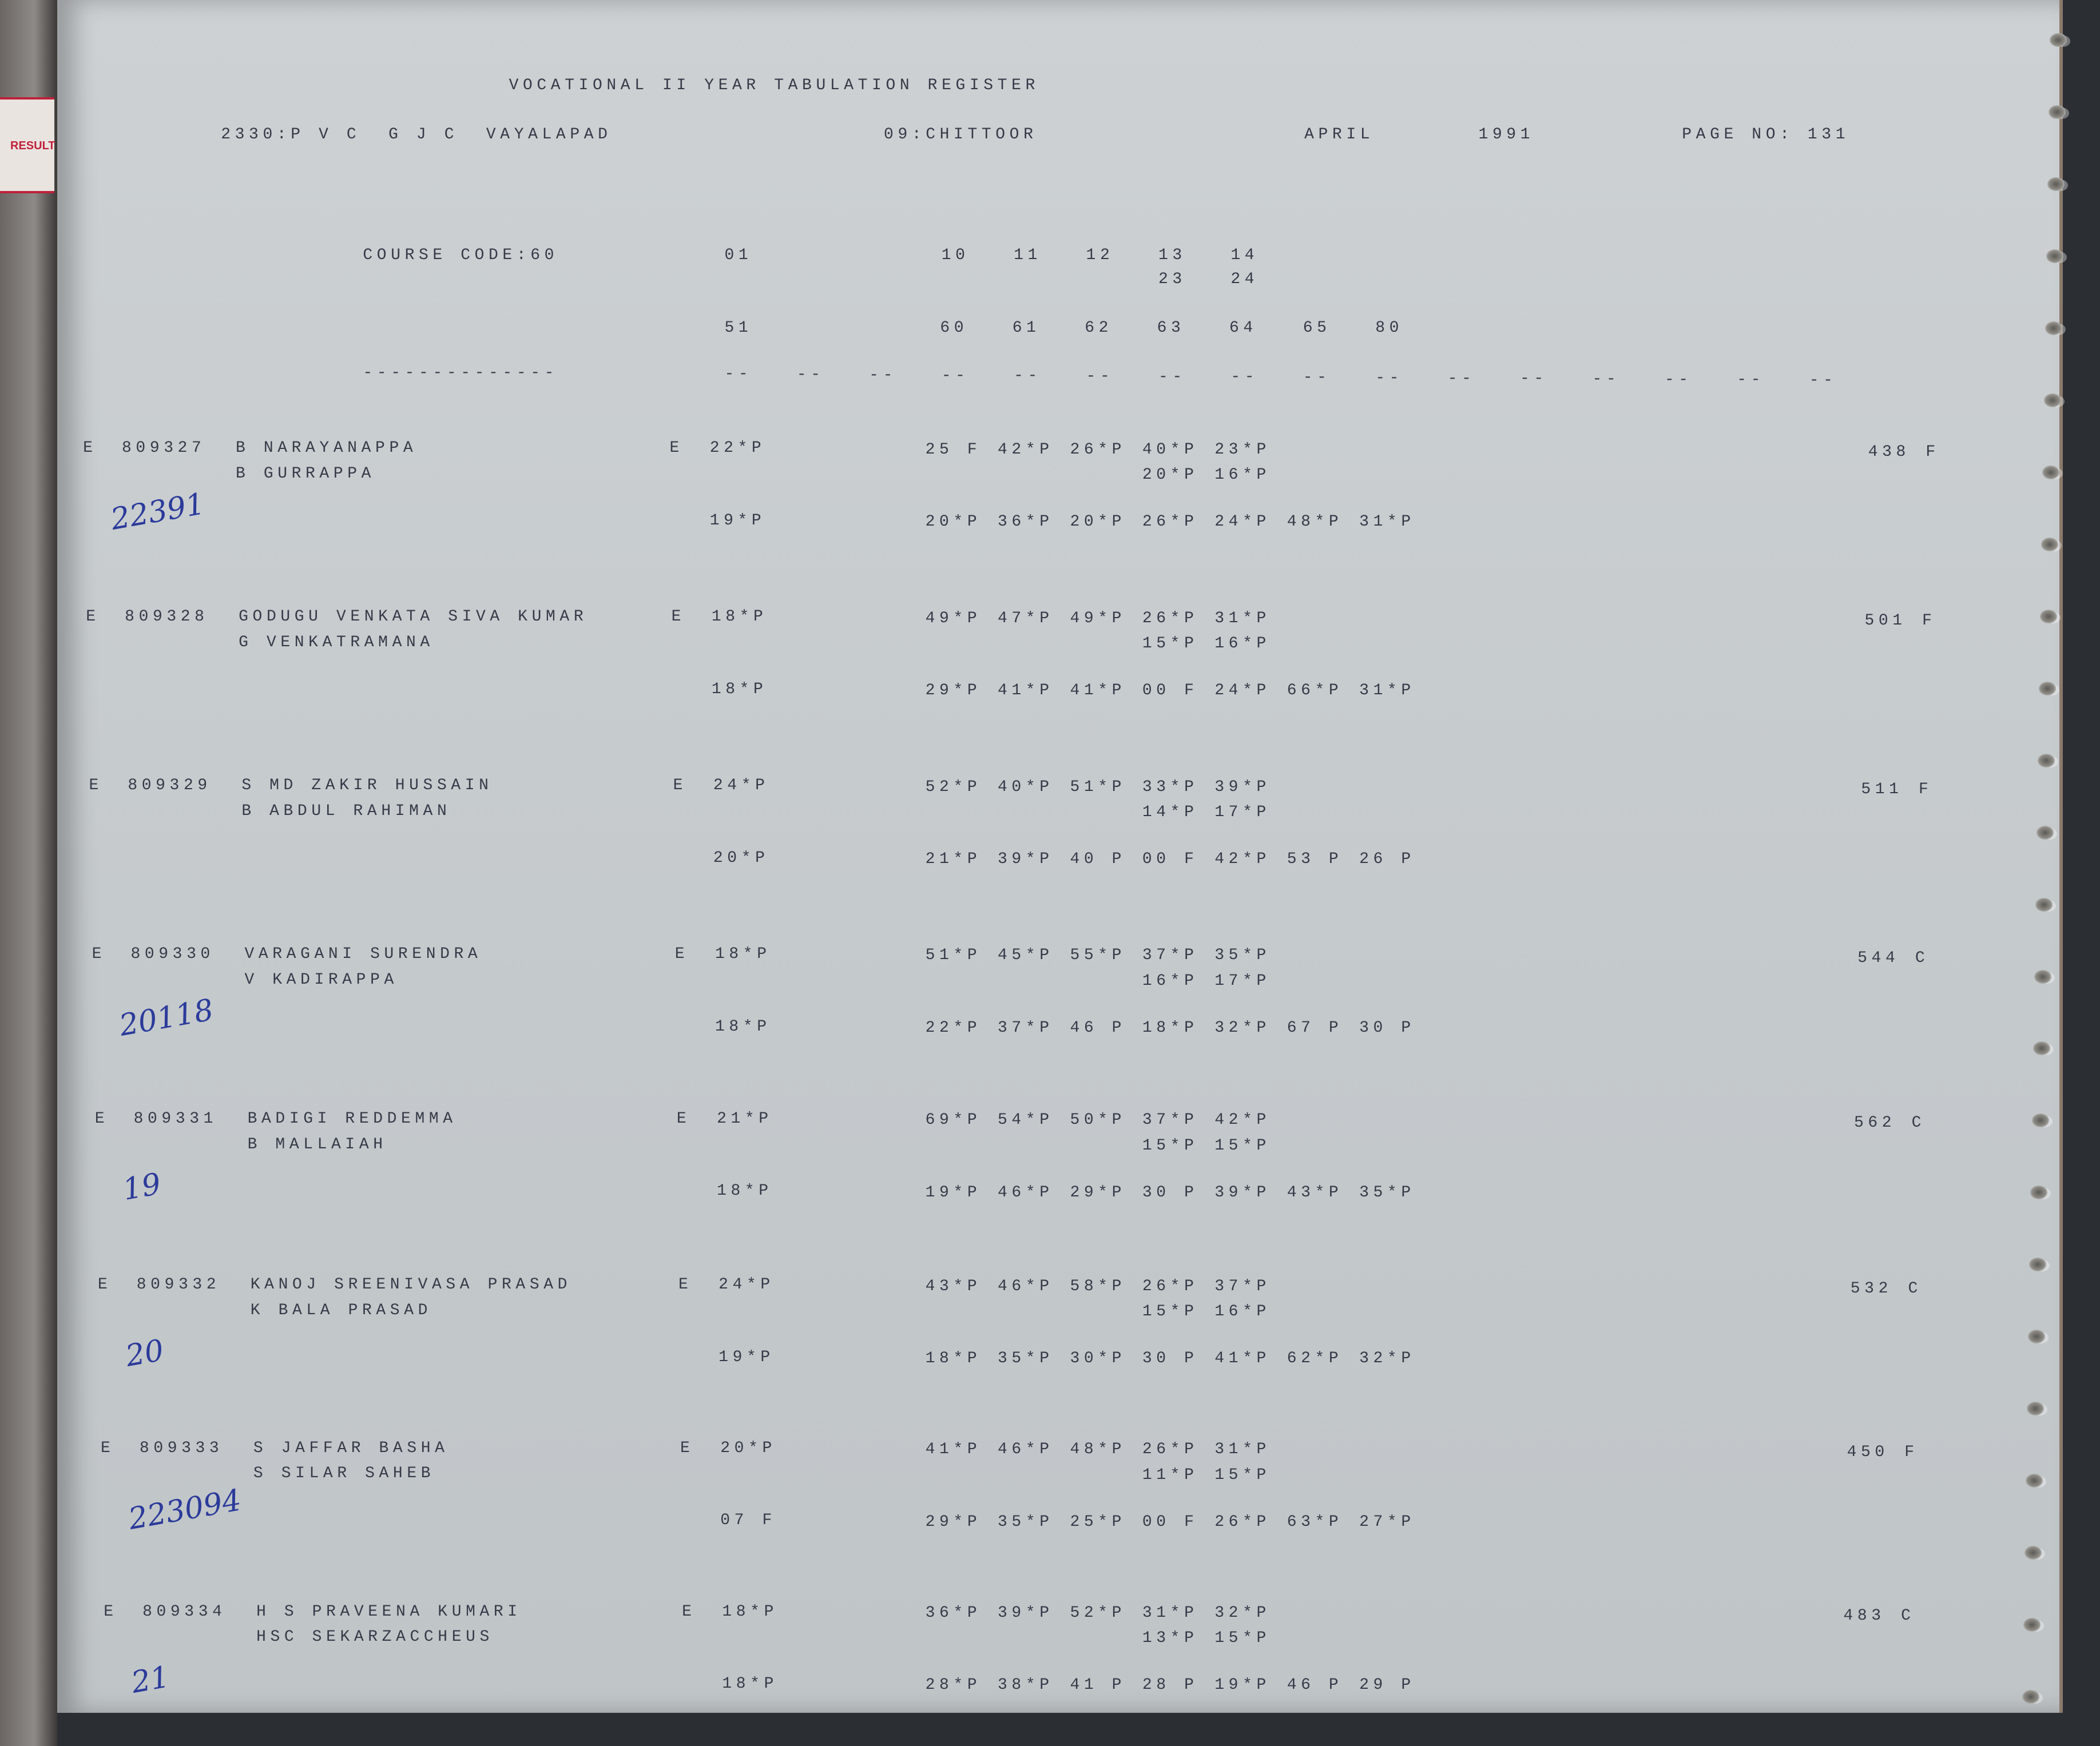  What do you see at coordinates (1170, 787) in the screenshot?
I see `subject-mark: 33*P` at bounding box center [1170, 787].